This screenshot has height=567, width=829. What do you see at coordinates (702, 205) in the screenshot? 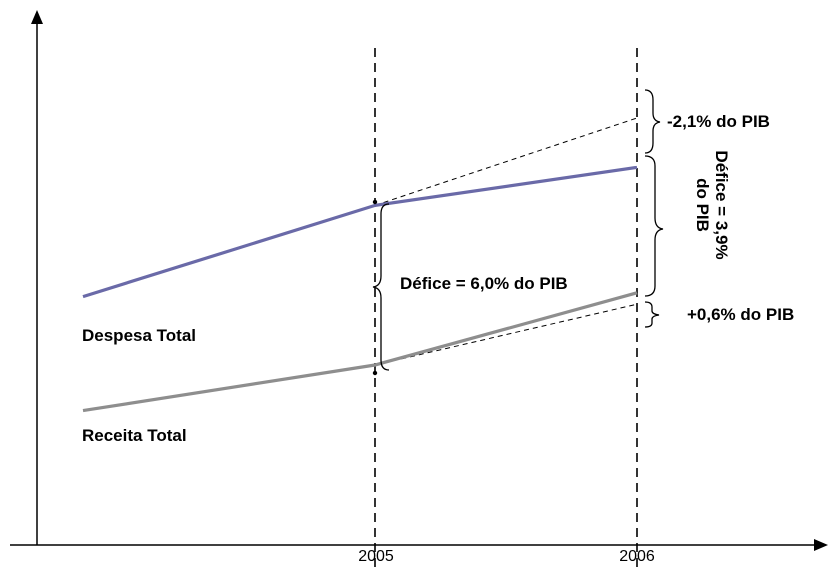
I see `annotation-deficit-2006-line2: do PIB` at bounding box center [702, 205].